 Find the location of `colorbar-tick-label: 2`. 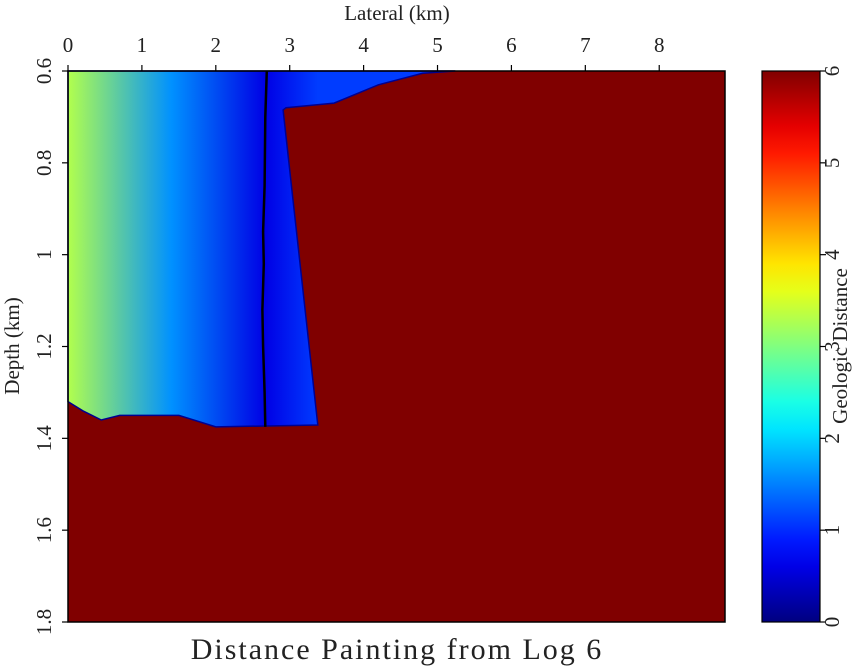

colorbar-tick-label: 2 is located at coordinates (832, 438).